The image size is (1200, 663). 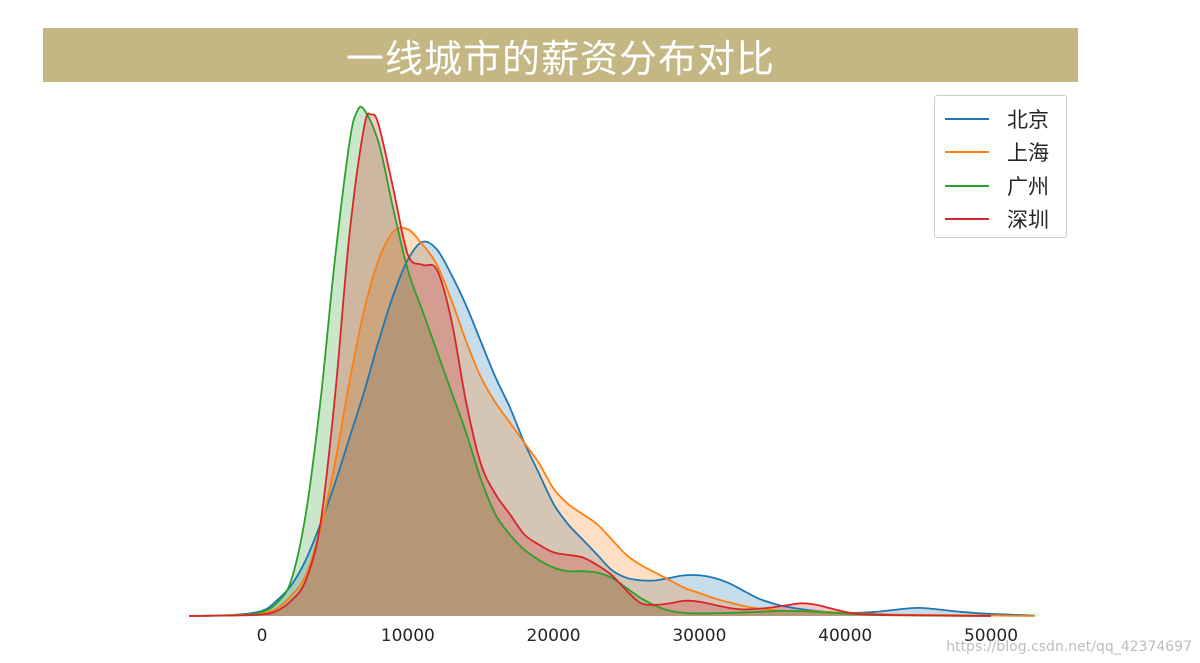 I want to click on chart-title: 一线城市的薪资分布对比, so click(x=560, y=58).